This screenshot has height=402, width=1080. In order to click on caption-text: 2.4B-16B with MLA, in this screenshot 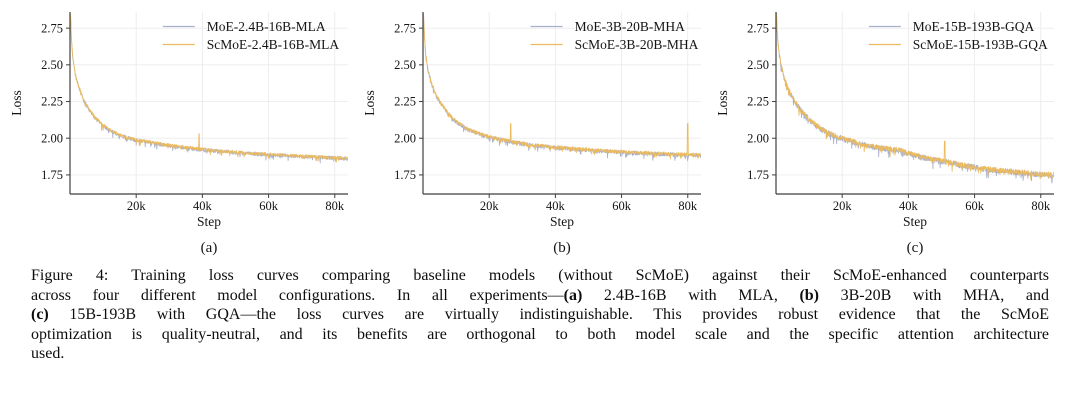, I will do `click(691, 295)`.